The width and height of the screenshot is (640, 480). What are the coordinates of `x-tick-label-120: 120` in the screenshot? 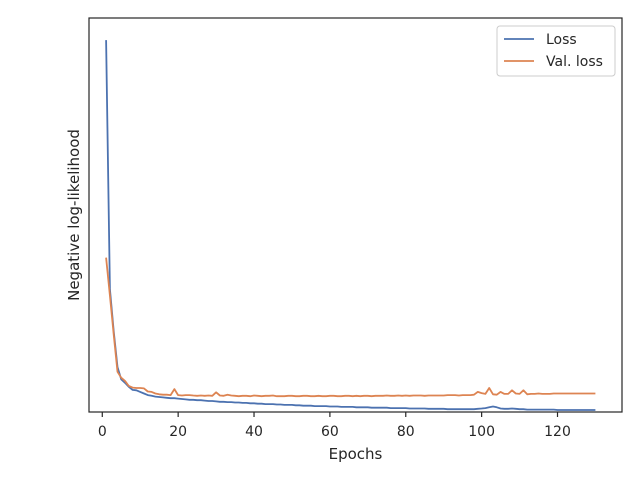 It's located at (557, 432).